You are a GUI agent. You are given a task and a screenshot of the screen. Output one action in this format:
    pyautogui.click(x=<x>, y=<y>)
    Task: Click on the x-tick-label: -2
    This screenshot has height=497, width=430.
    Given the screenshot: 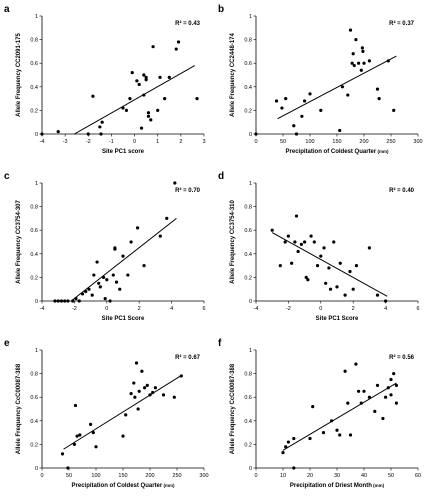 What is the action you would take?
    pyautogui.click(x=88, y=142)
    